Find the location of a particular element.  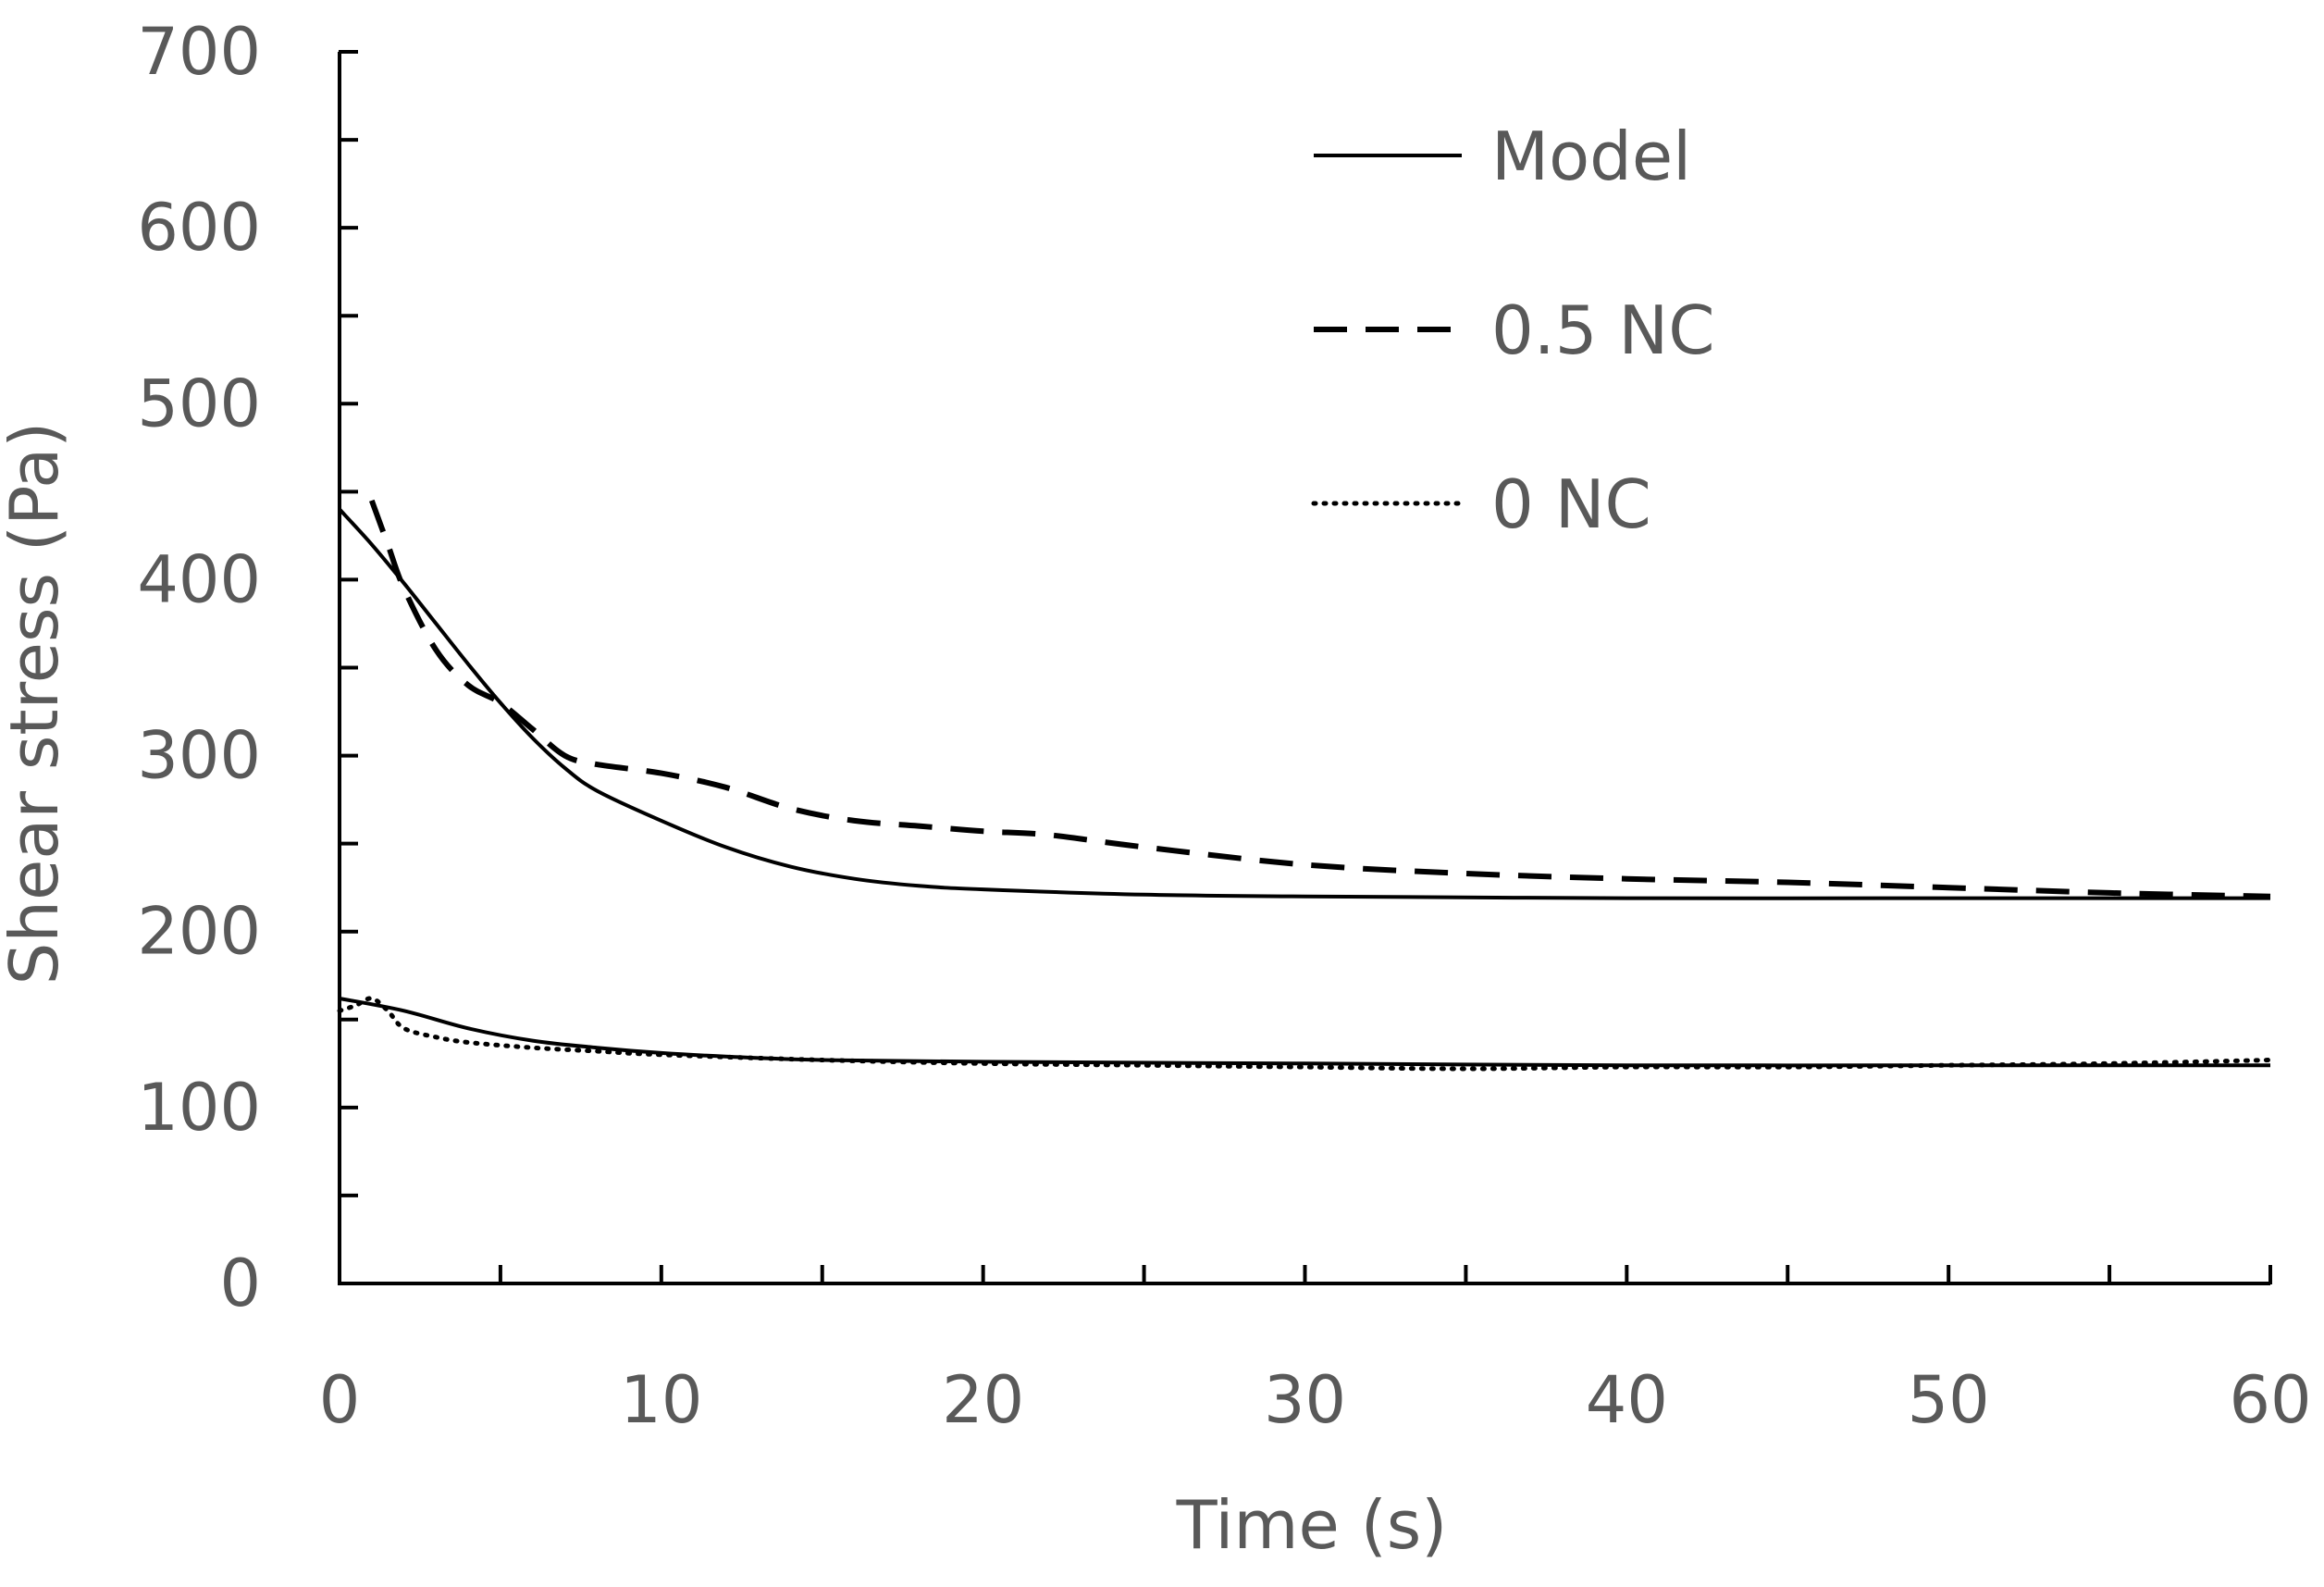

x-tick-label: 10 is located at coordinates (661, 1400).